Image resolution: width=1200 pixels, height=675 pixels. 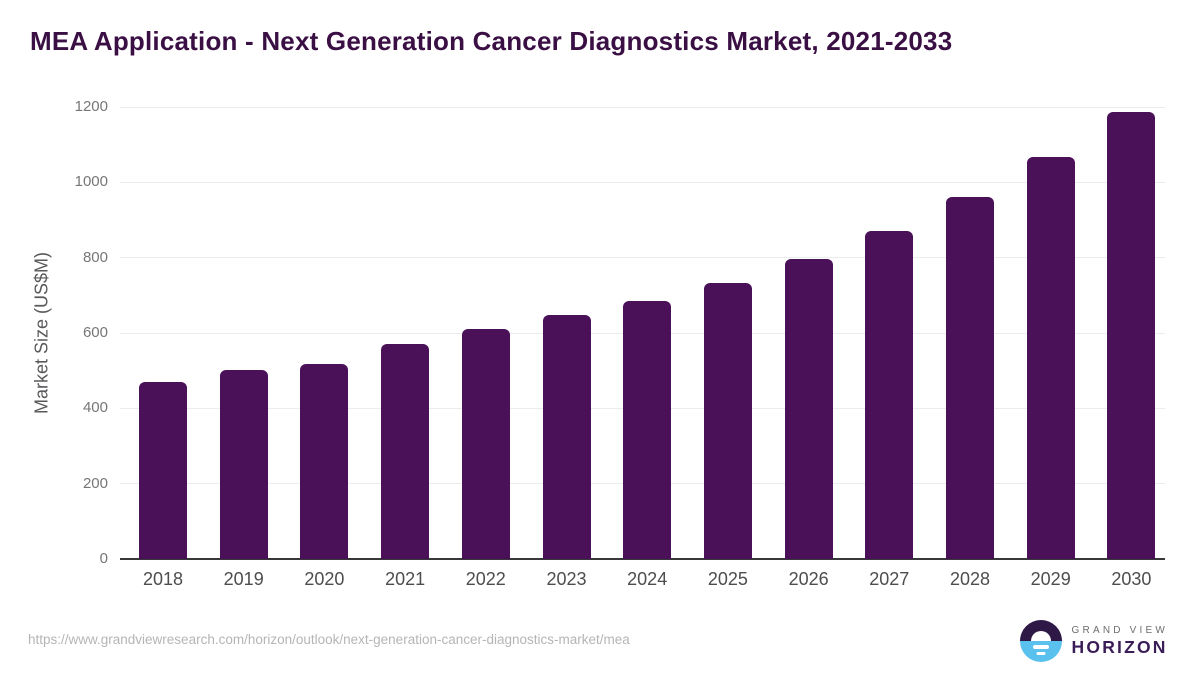 What do you see at coordinates (1131, 579) in the screenshot?
I see `x-tick-label-2030: 2030` at bounding box center [1131, 579].